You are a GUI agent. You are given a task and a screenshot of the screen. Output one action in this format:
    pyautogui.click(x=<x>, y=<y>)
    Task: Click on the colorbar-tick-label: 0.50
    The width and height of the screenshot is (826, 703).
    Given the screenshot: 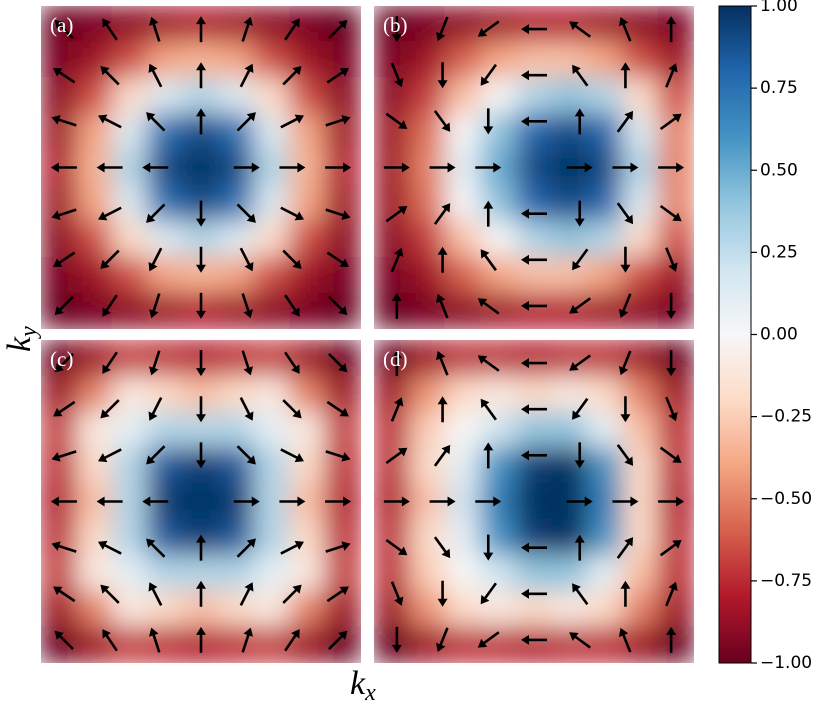 What is the action you would take?
    pyautogui.click(x=779, y=170)
    